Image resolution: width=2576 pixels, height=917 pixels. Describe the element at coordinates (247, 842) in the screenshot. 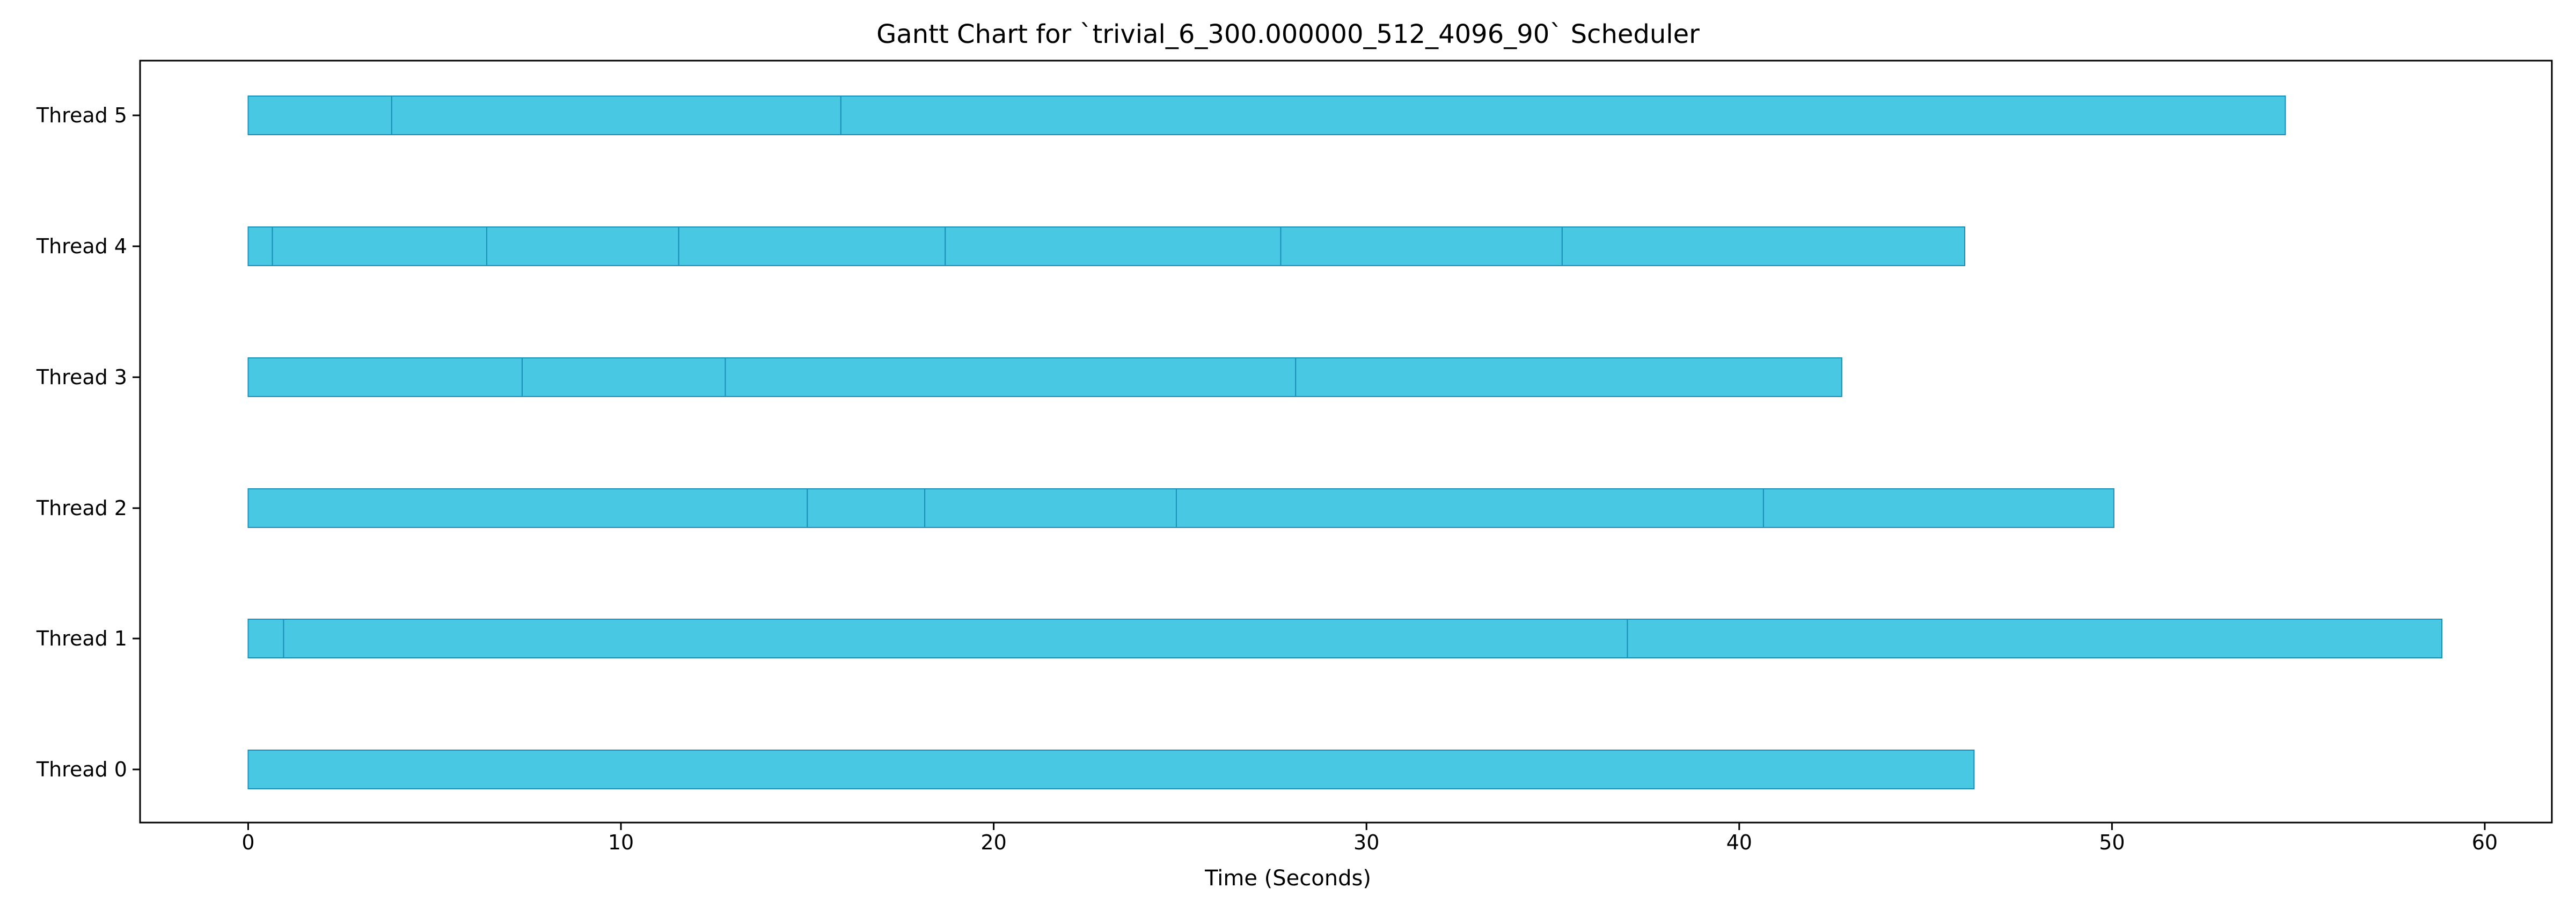

I see `x-tick-label: 0` at that location.